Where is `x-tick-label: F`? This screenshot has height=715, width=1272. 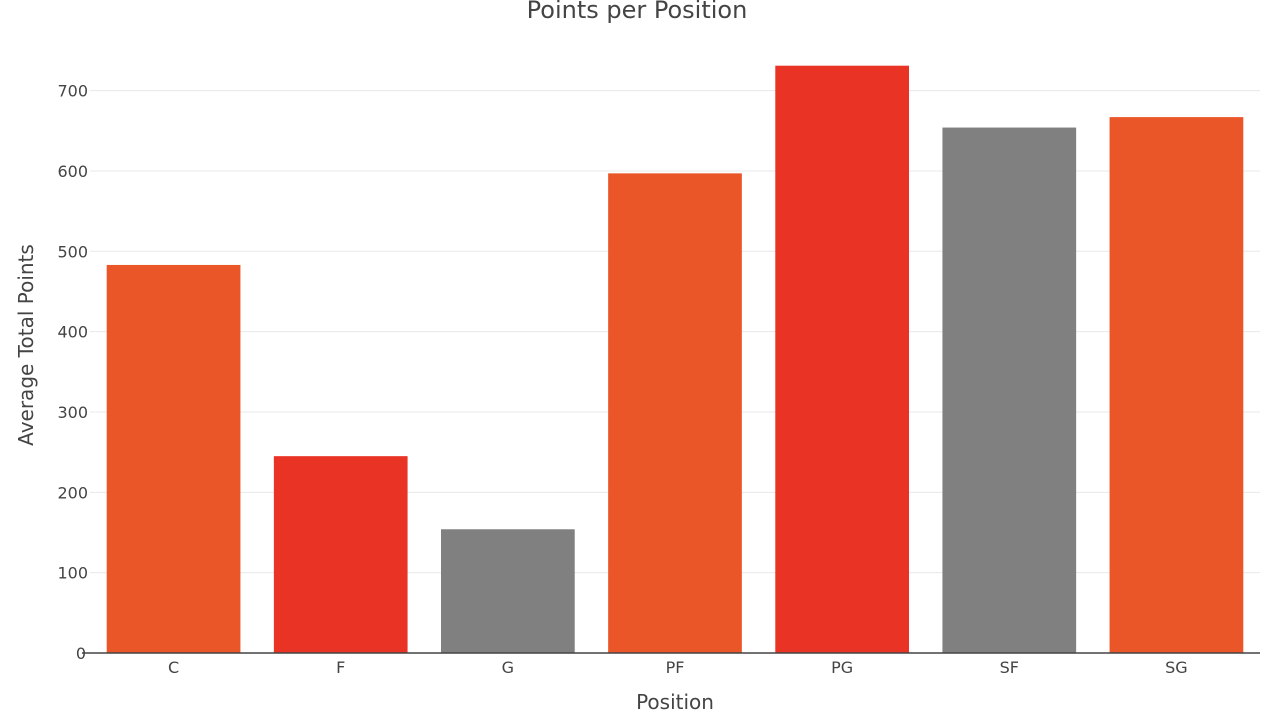 x-tick-label: F is located at coordinates (340, 667).